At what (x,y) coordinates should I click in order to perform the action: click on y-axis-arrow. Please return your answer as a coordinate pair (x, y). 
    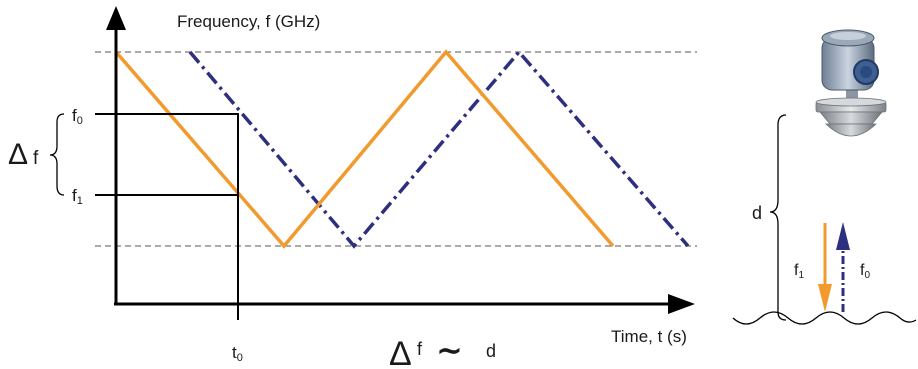
    Looking at the image, I should click on (116, 18).